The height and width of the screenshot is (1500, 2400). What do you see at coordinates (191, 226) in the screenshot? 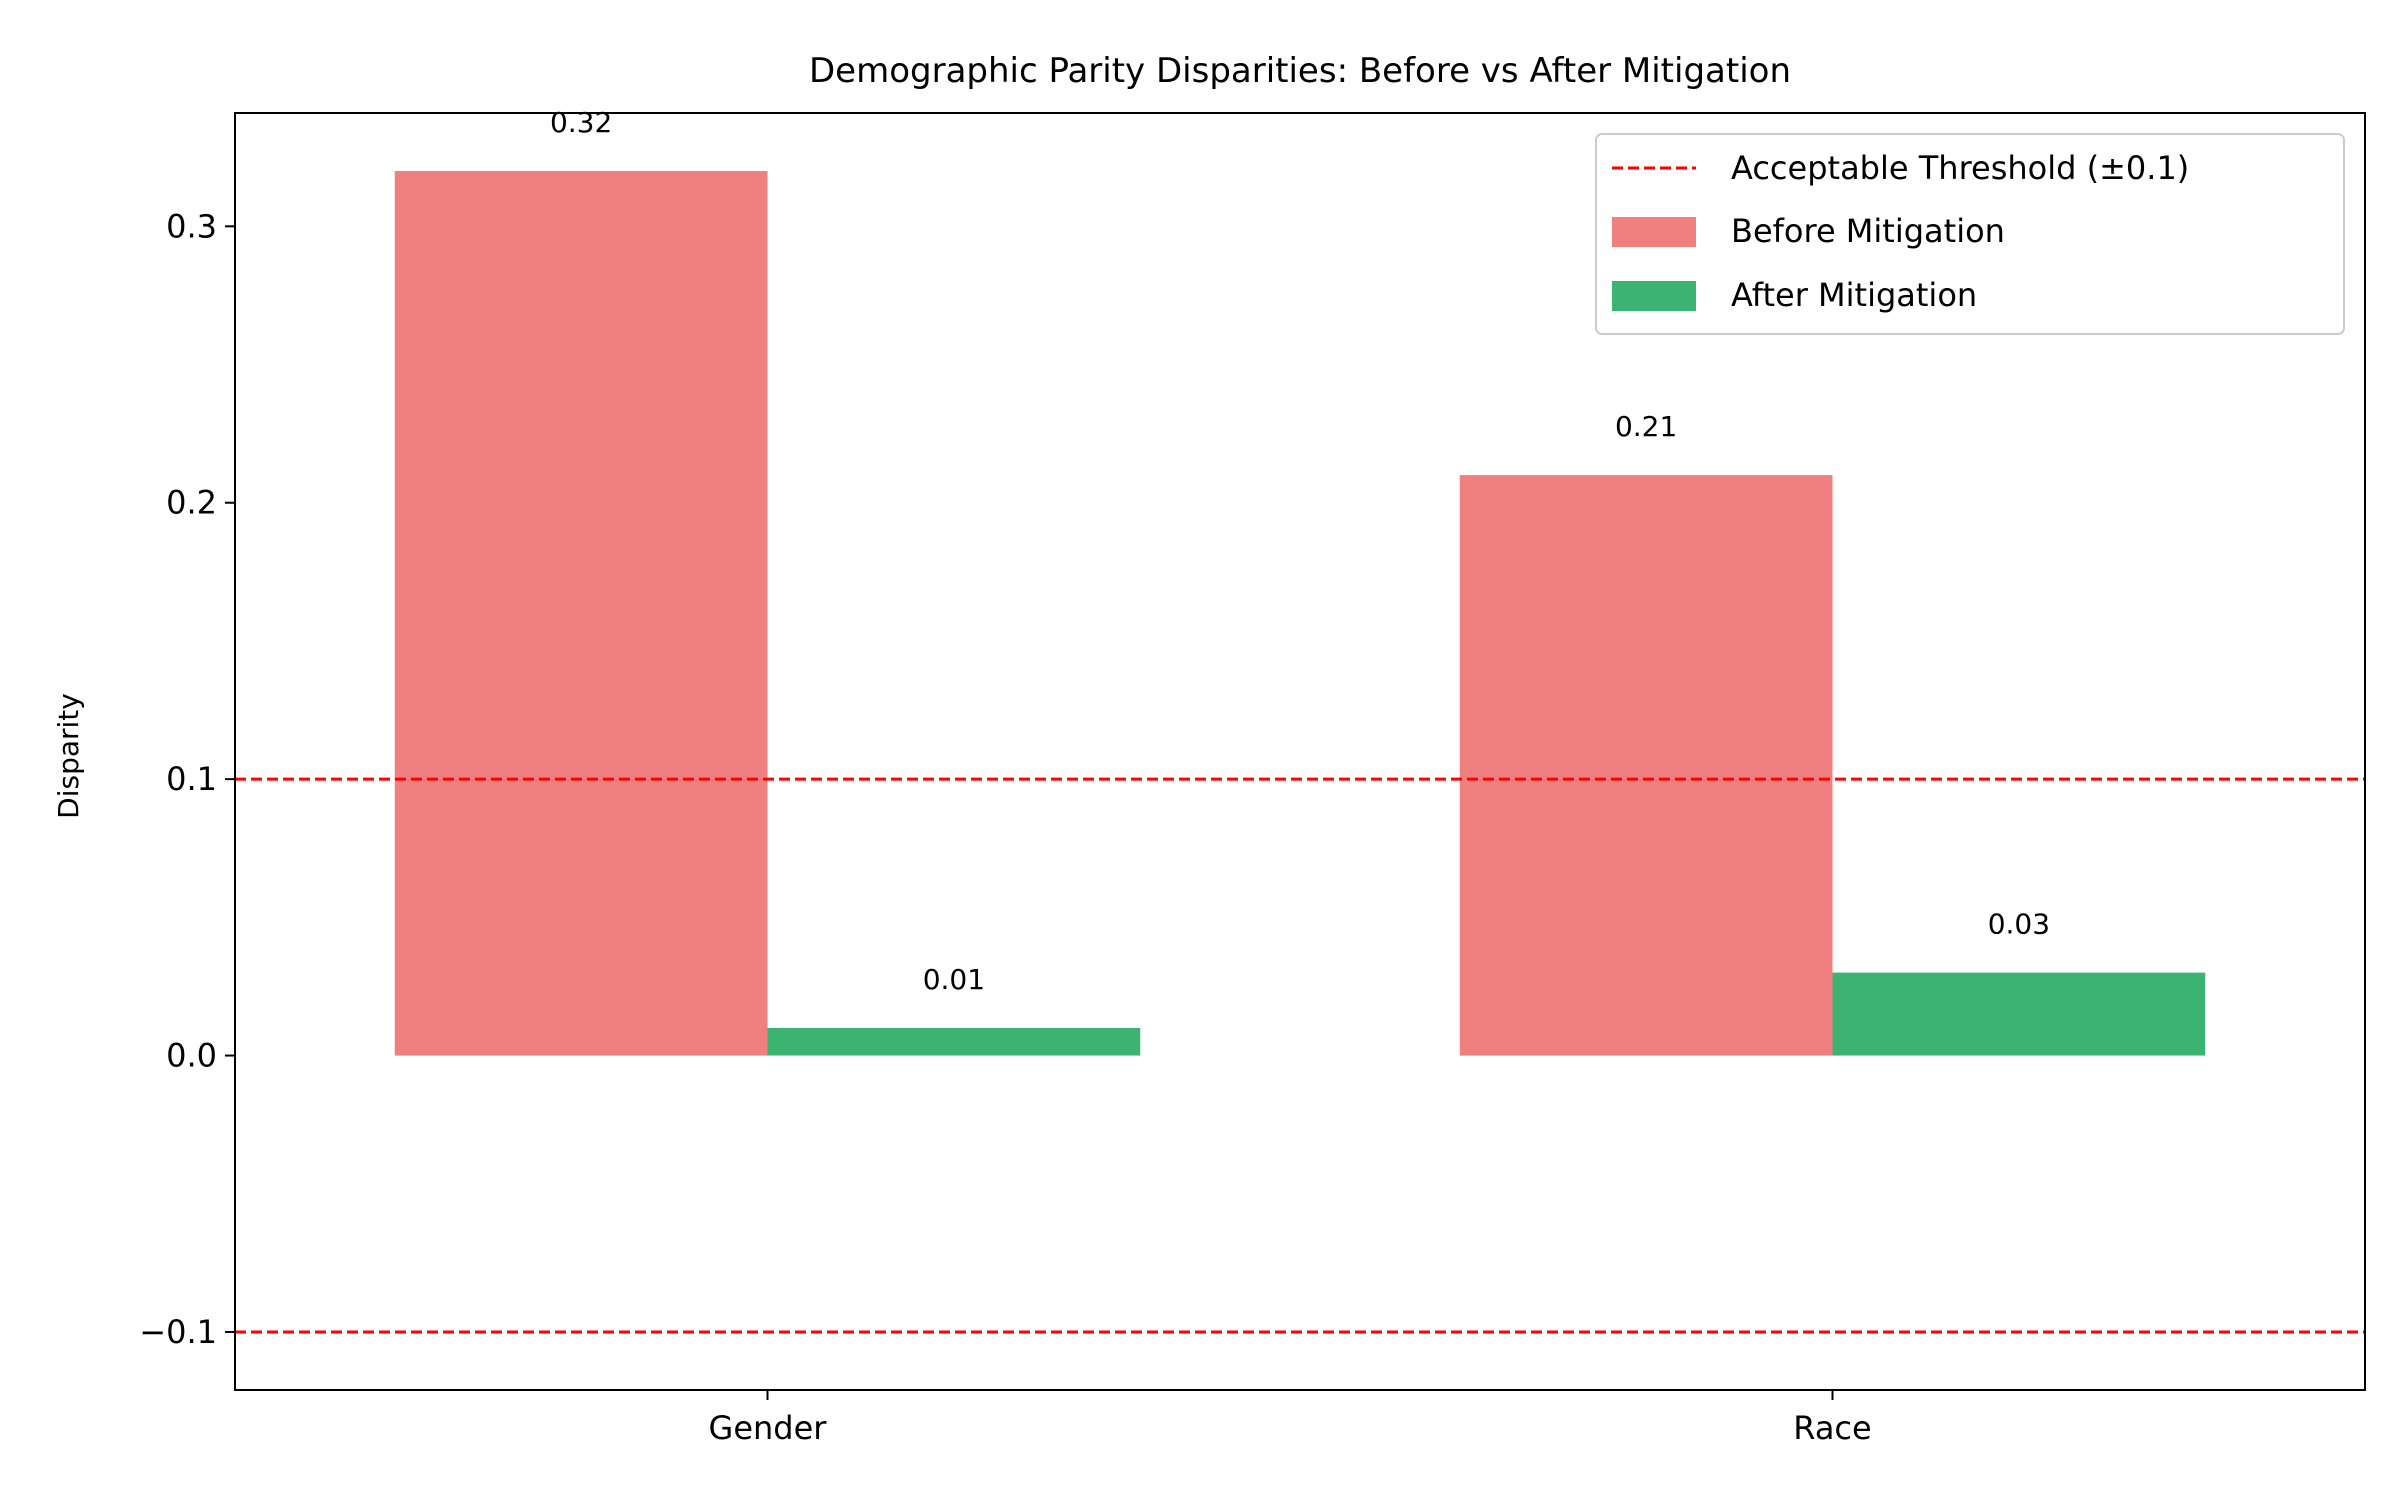
I see `y-tick-label: 0.3` at bounding box center [191, 226].